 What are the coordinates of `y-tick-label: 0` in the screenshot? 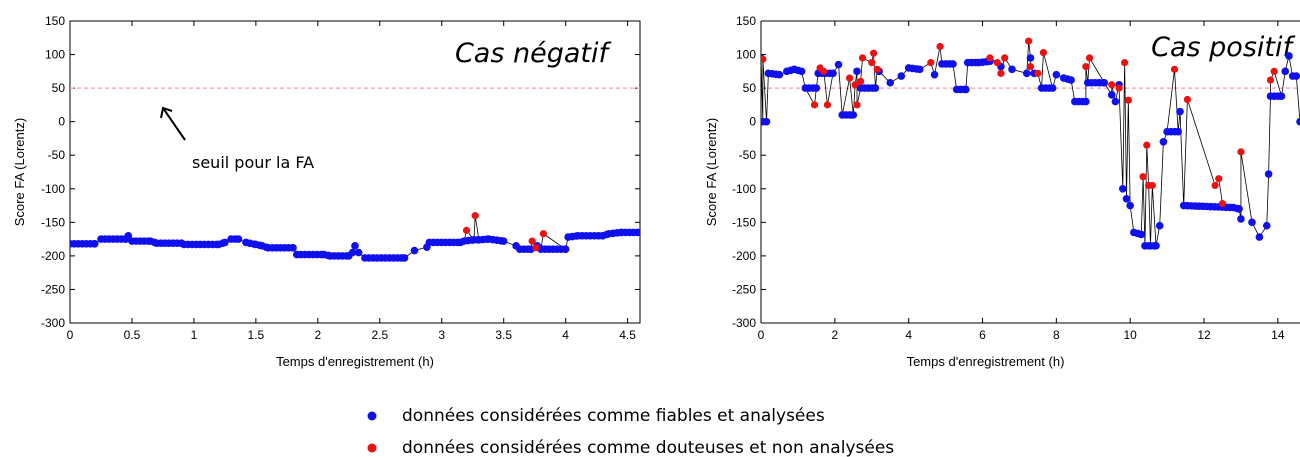 It's located at (752, 122).